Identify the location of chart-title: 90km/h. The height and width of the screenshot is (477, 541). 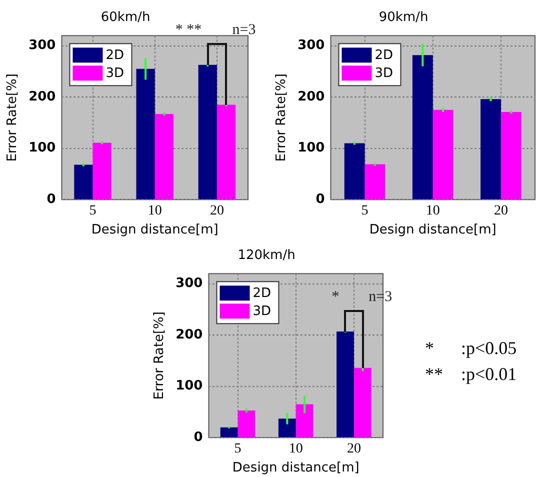
(403, 18).